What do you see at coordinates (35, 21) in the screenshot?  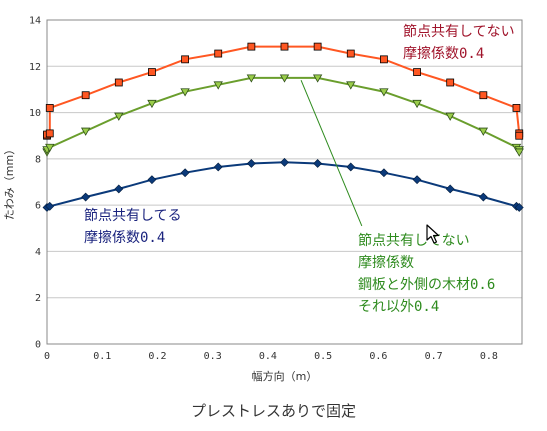 I see `y-tick-label: 14` at bounding box center [35, 21].